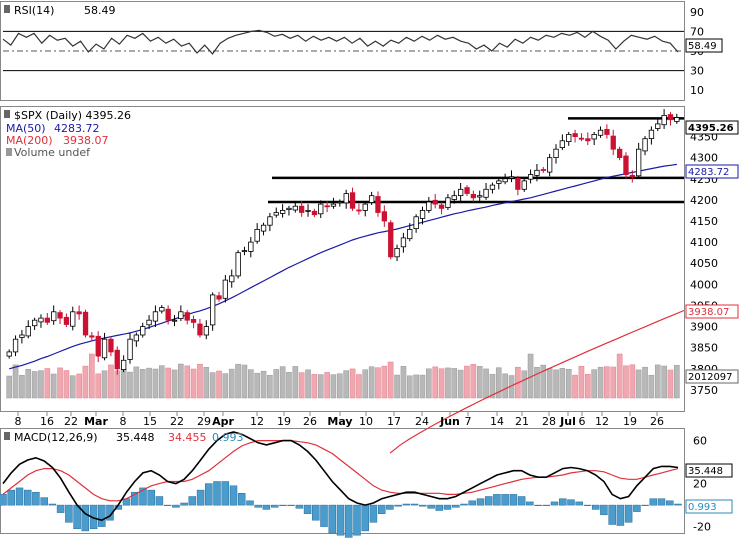  I want to click on rsi-tick-label: 30, so click(697, 71).